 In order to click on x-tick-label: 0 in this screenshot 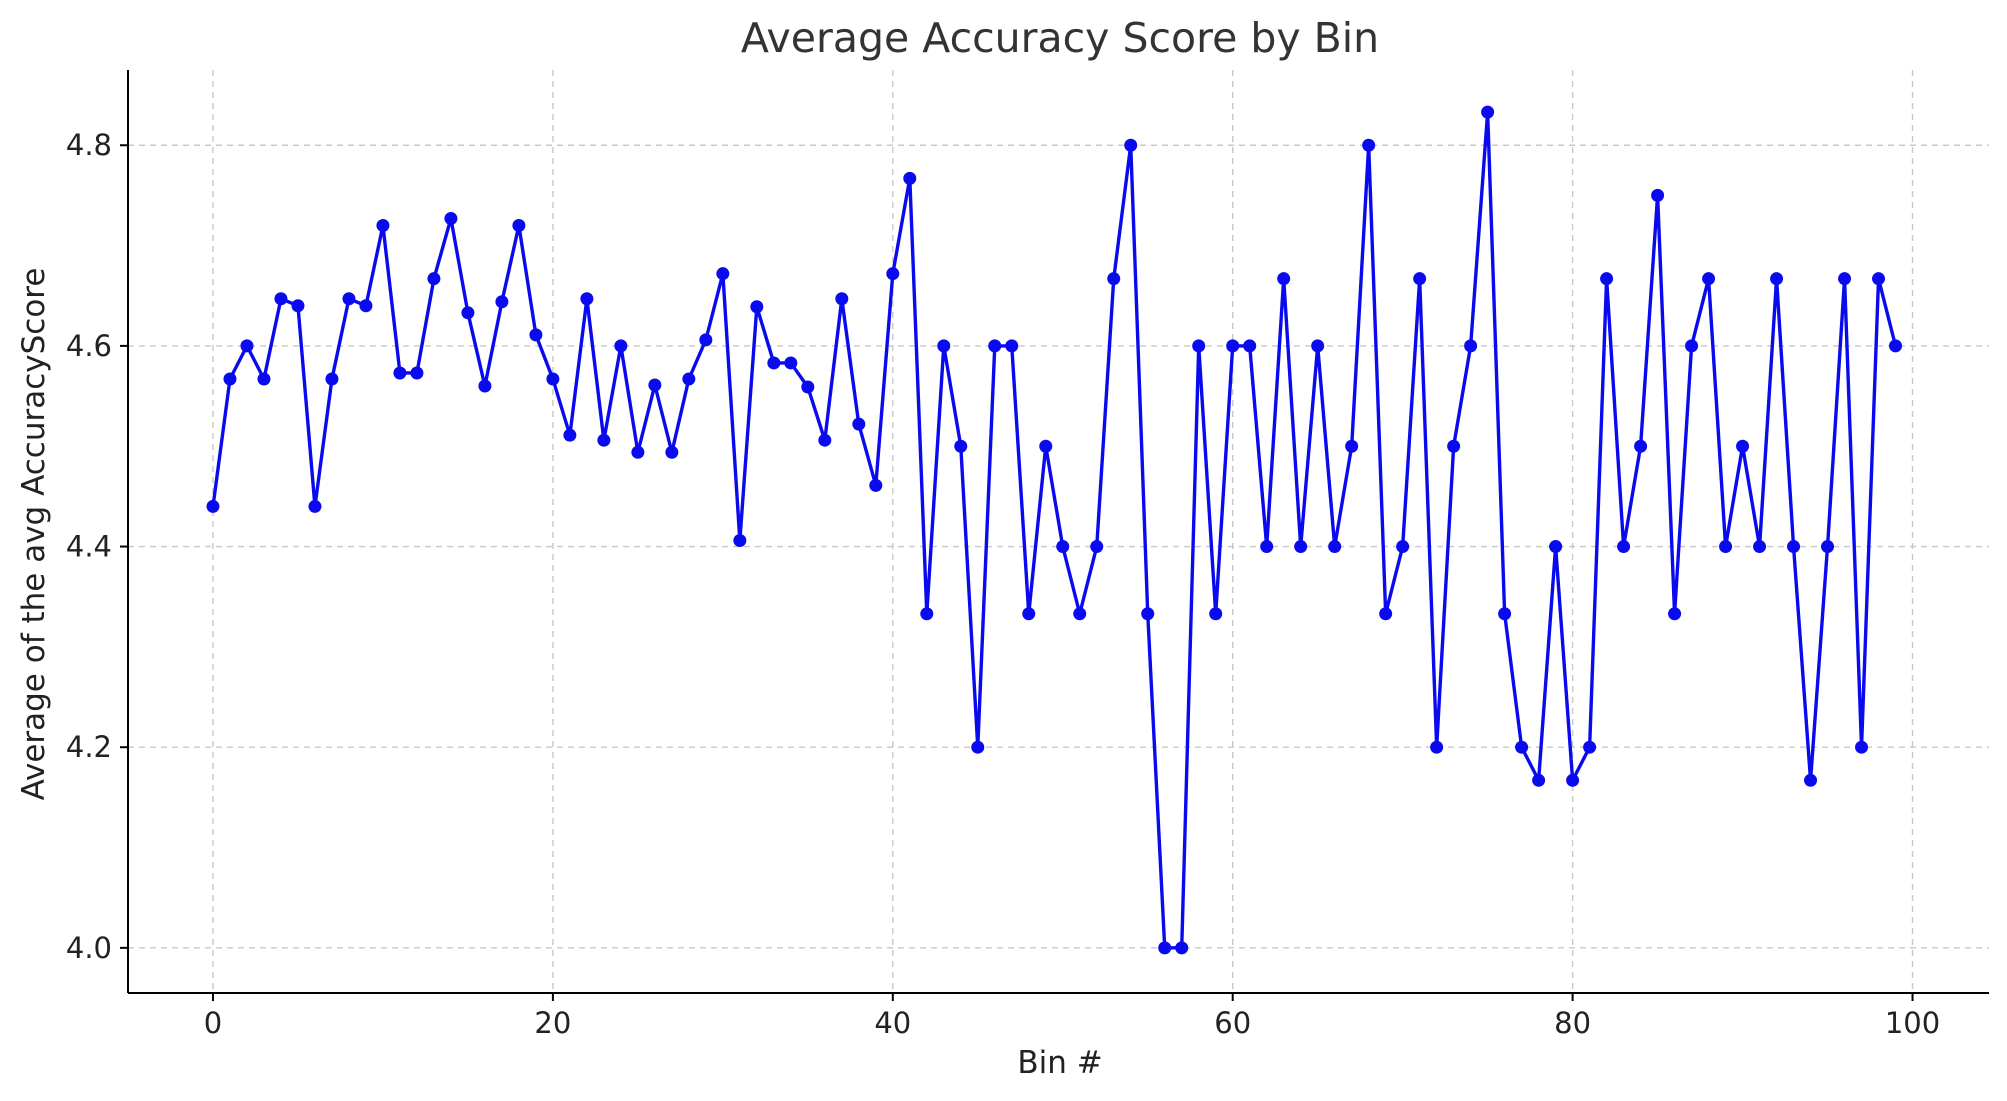, I will do `click(213, 1023)`.